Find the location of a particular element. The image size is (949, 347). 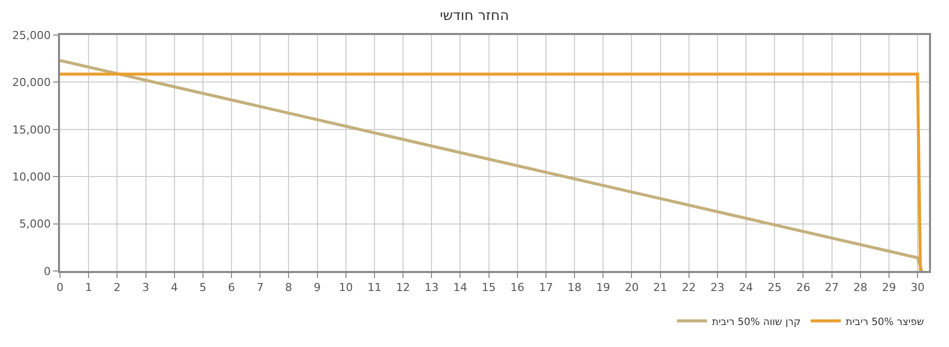

x-tick-label: 24 is located at coordinates (746, 287).